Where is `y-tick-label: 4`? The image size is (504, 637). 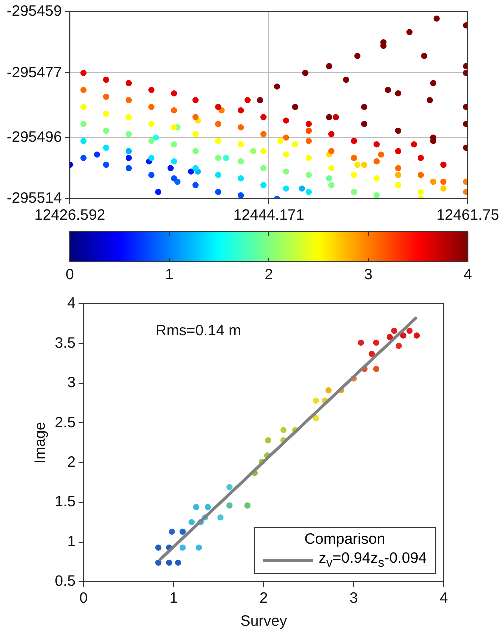
y-tick-label: 4 is located at coordinates (72, 303).